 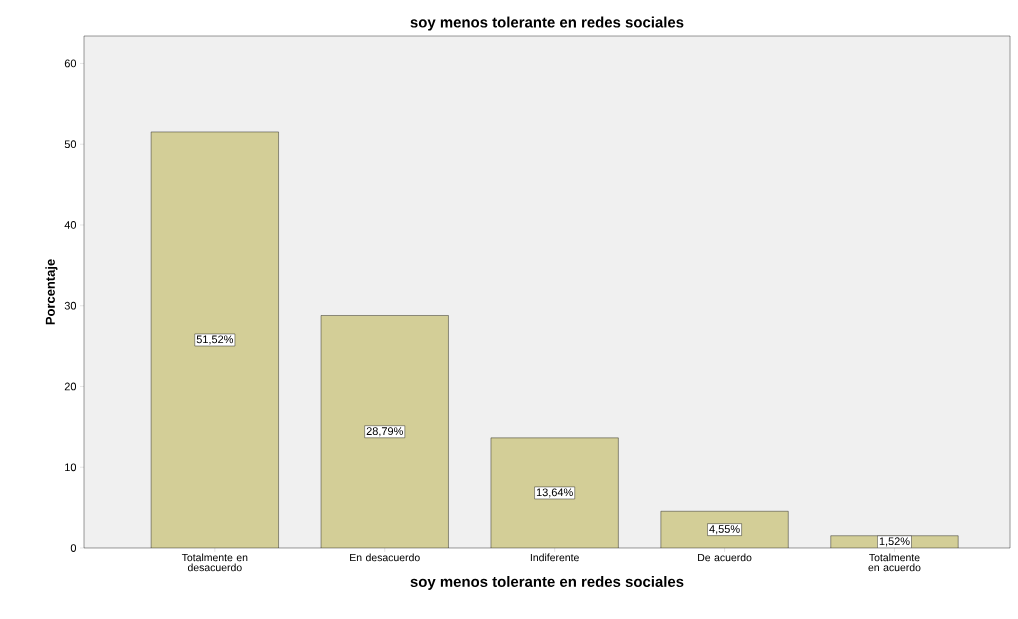 What do you see at coordinates (214, 562) in the screenshot?
I see `x-tick-label: Totalmente en desacuerdo` at bounding box center [214, 562].